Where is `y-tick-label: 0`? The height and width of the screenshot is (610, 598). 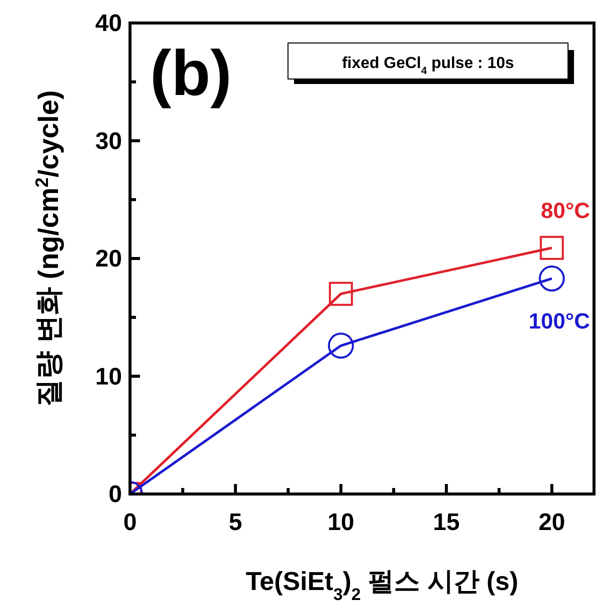
y-tick-label: 0 is located at coordinates (115, 494).